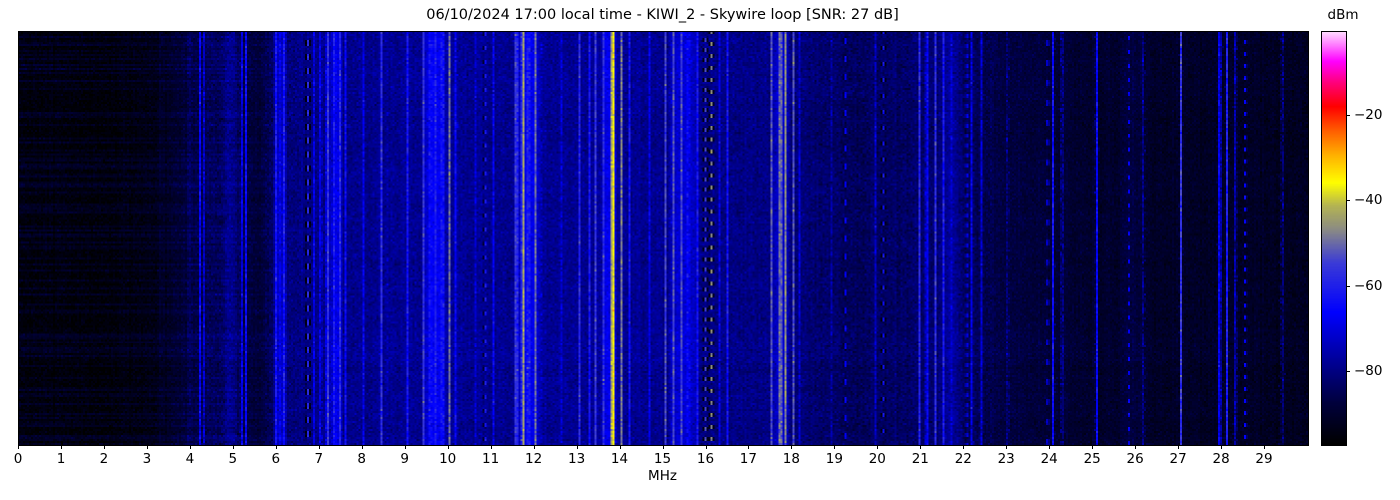 The image size is (1400, 500). I want to click on x-axis-tick-label: 7, so click(319, 459).